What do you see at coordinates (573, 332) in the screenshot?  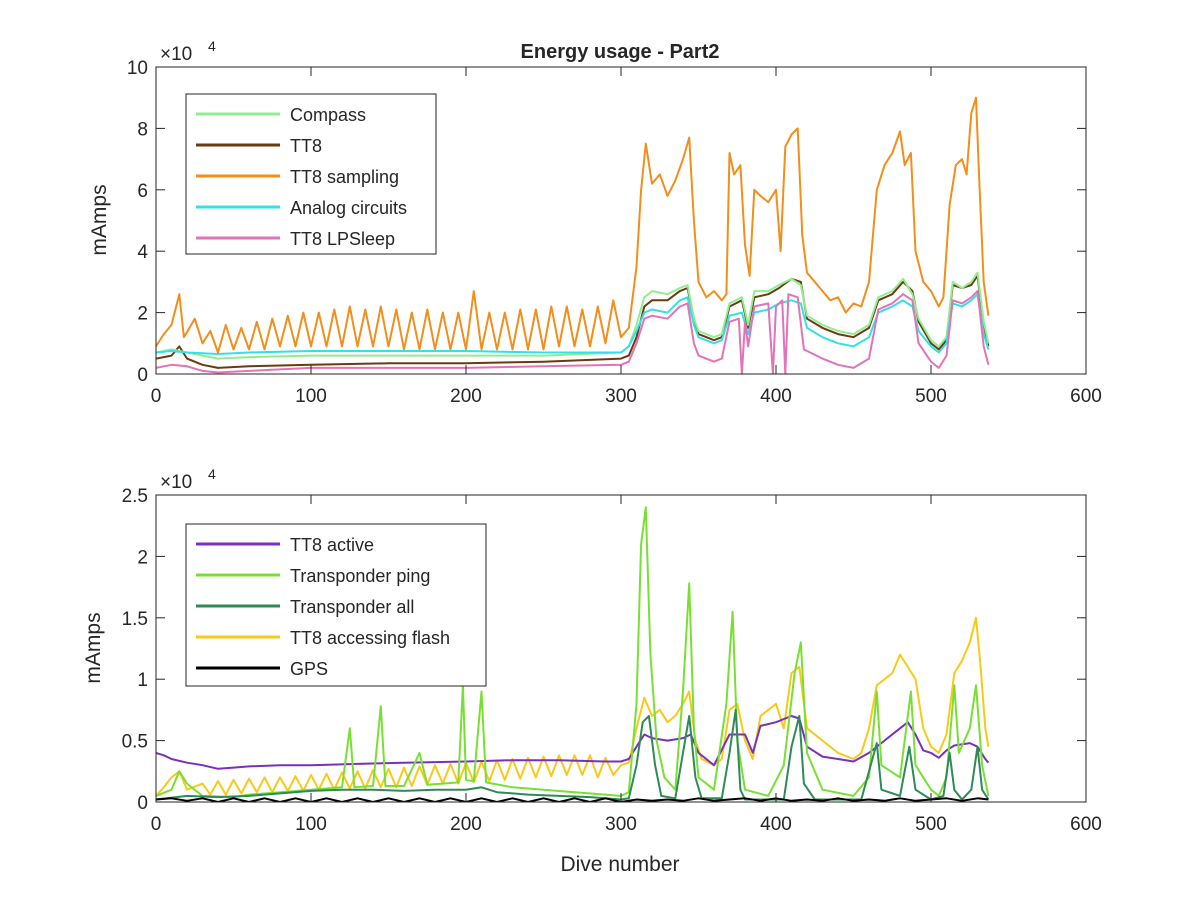 I see `series-line-tt8-lpsleep` at bounding box center [573, 332].